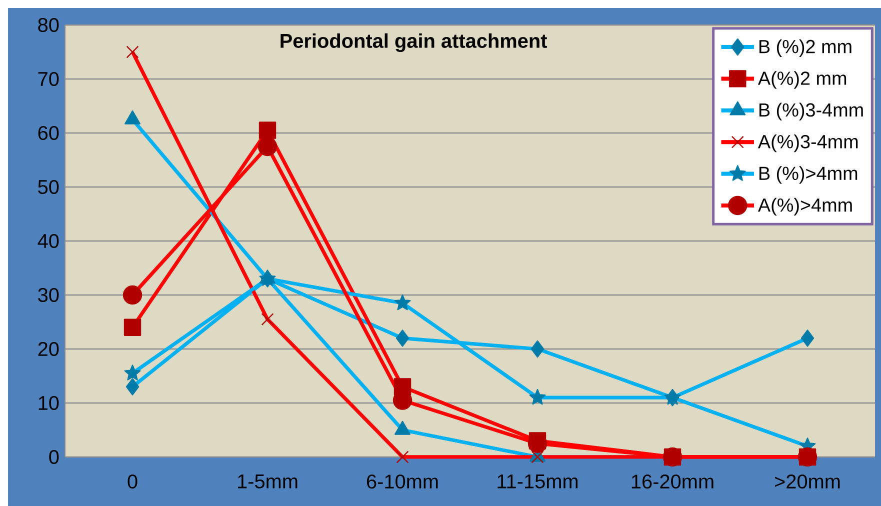  Describe the element at coordinates (48, 187) in the screenshot. I see `y-tick-label: 50` at that location.